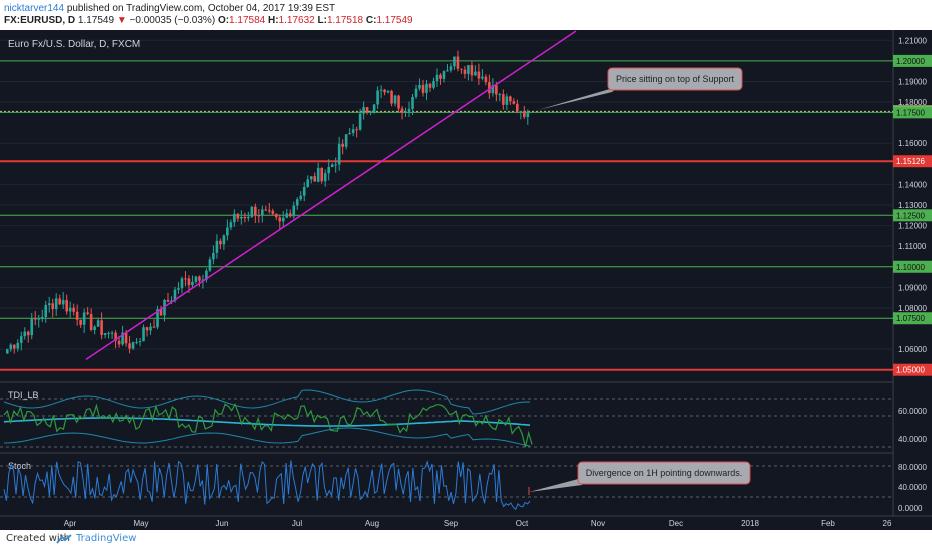 The height and width of the screenshot is (550, 932). Describe the element at coordinates (912, 143) in the screenshot. I see `price-tick-label: 1.16000` at that location.